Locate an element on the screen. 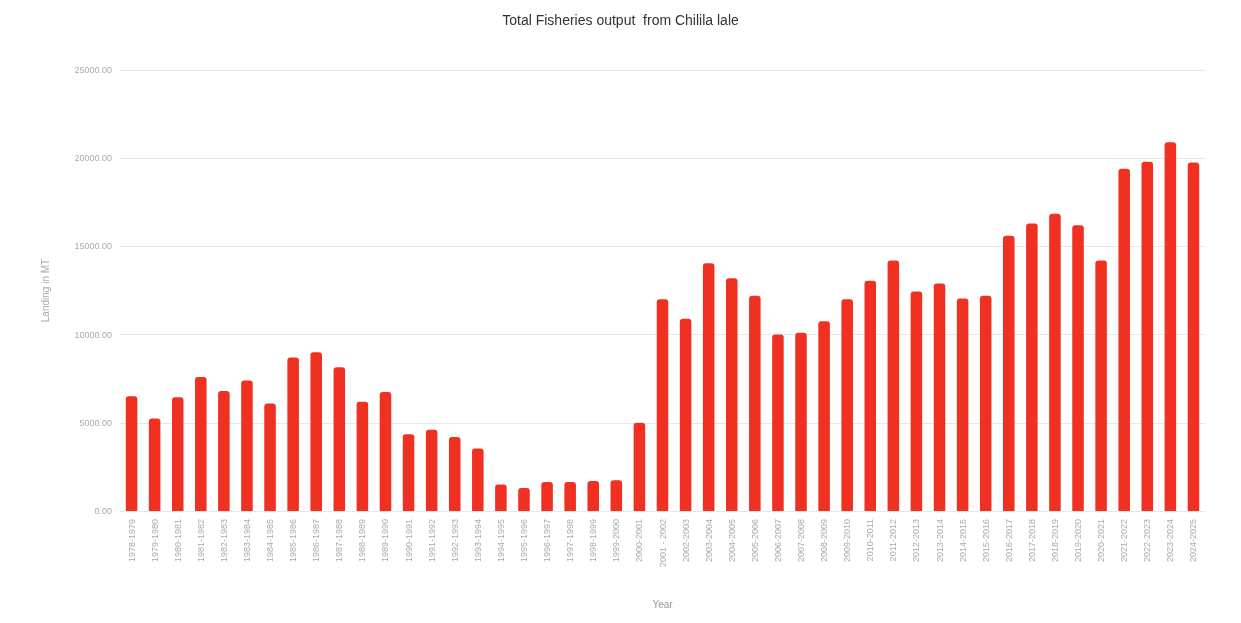 The width and height of the screenshot is (1241, 623). y-tick-label: 25000.00 is located at coordinates (93, 70).